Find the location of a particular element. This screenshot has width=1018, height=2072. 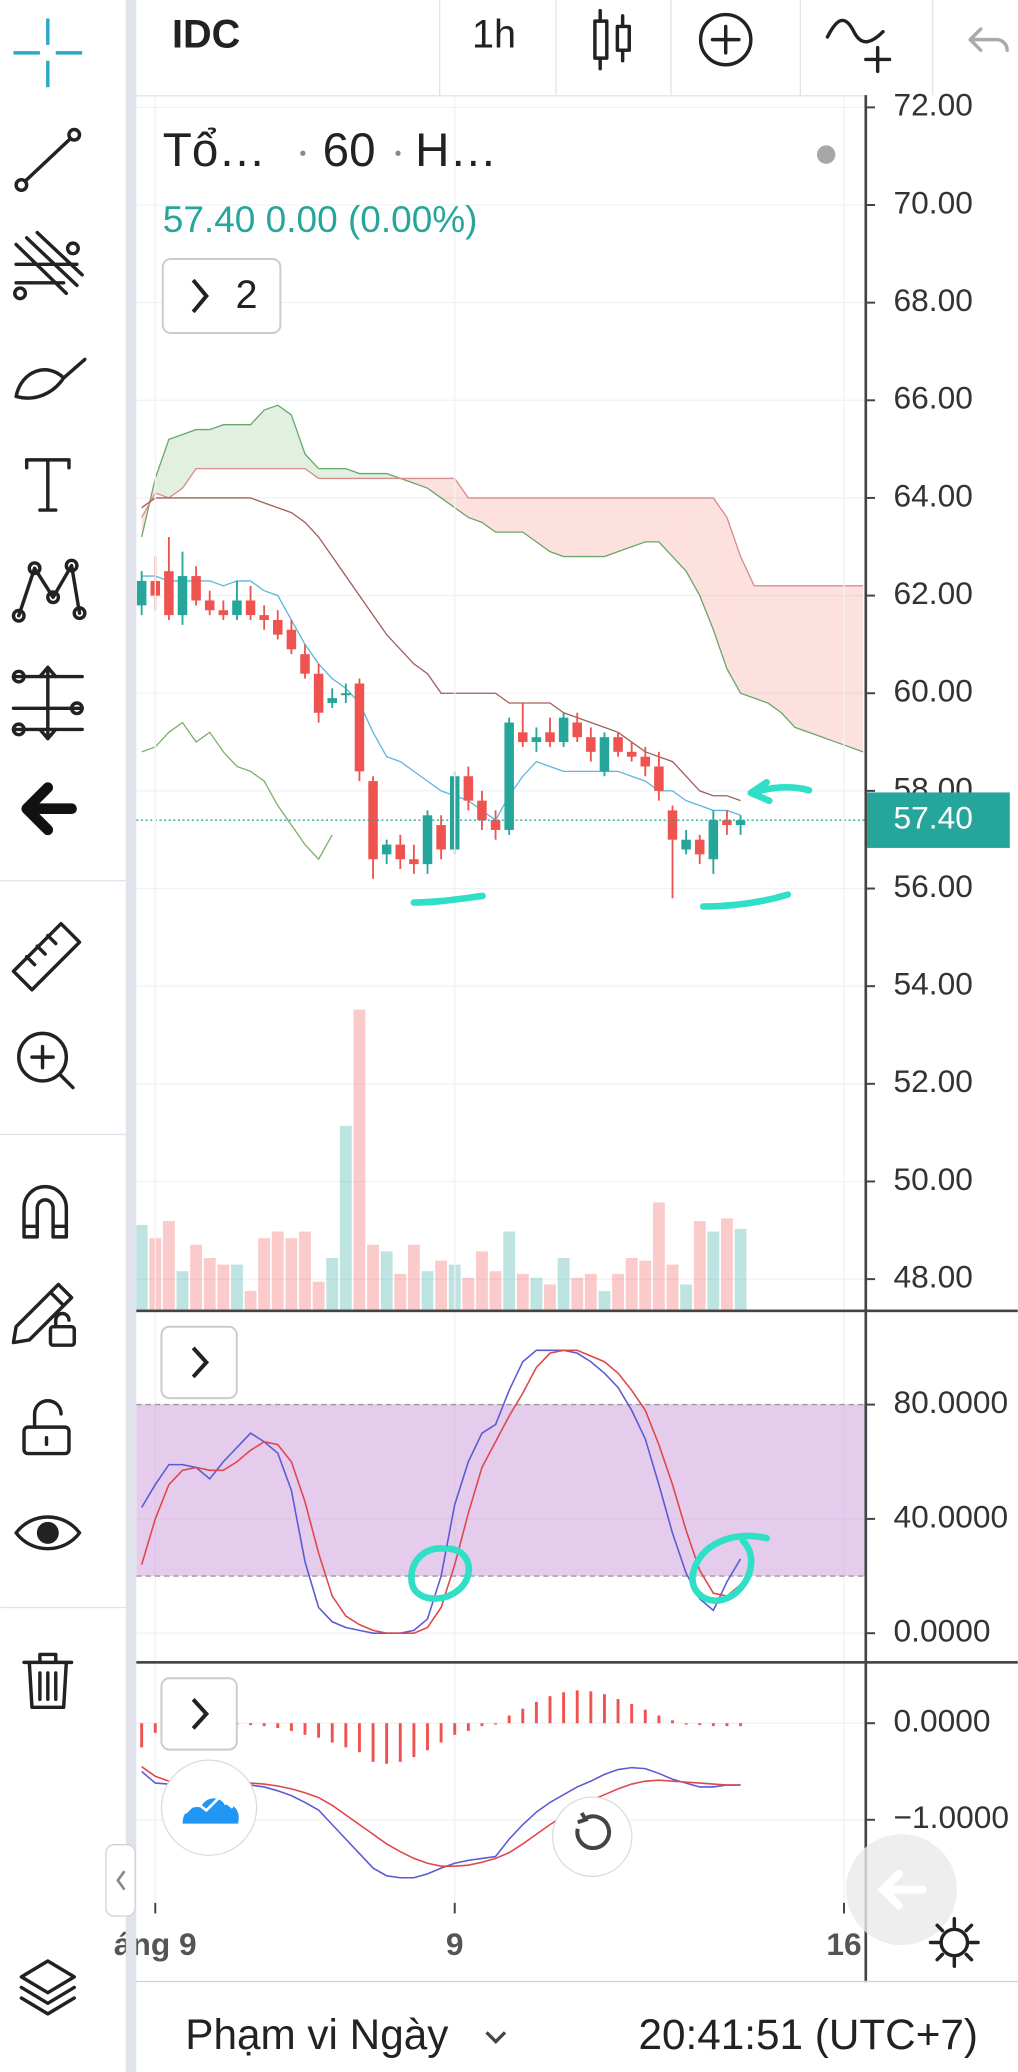

x-tick-label: 9 is located at coordinates (455, 1944).